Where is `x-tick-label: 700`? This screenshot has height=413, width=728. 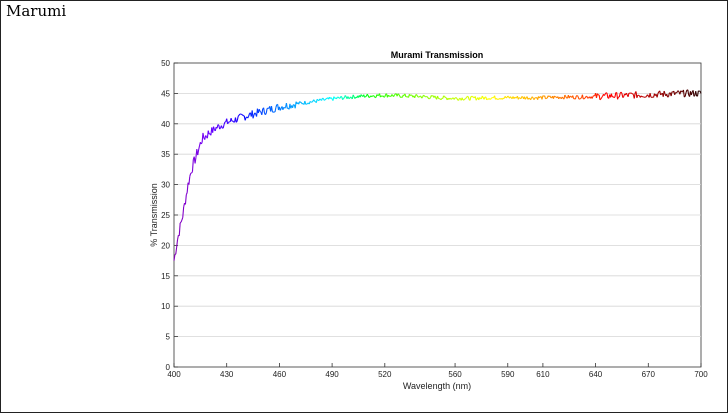
x-tick-label: 700 is located at coordinates (701, 374).